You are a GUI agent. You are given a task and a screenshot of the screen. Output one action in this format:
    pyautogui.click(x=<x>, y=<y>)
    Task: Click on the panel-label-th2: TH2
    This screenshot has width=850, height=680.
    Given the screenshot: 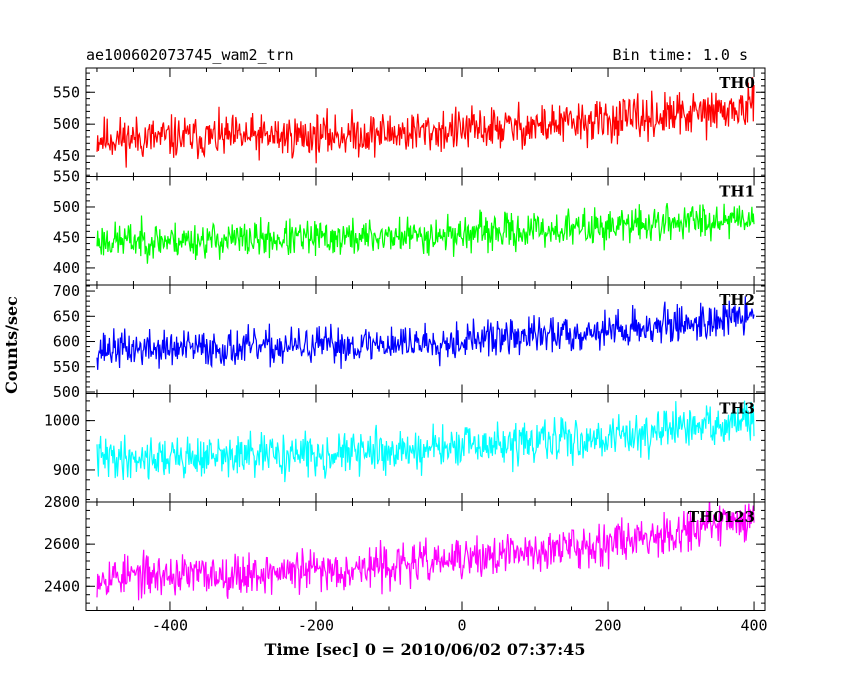 What is the action you would take?
    pyautogui.click(x=737, y=300)
    